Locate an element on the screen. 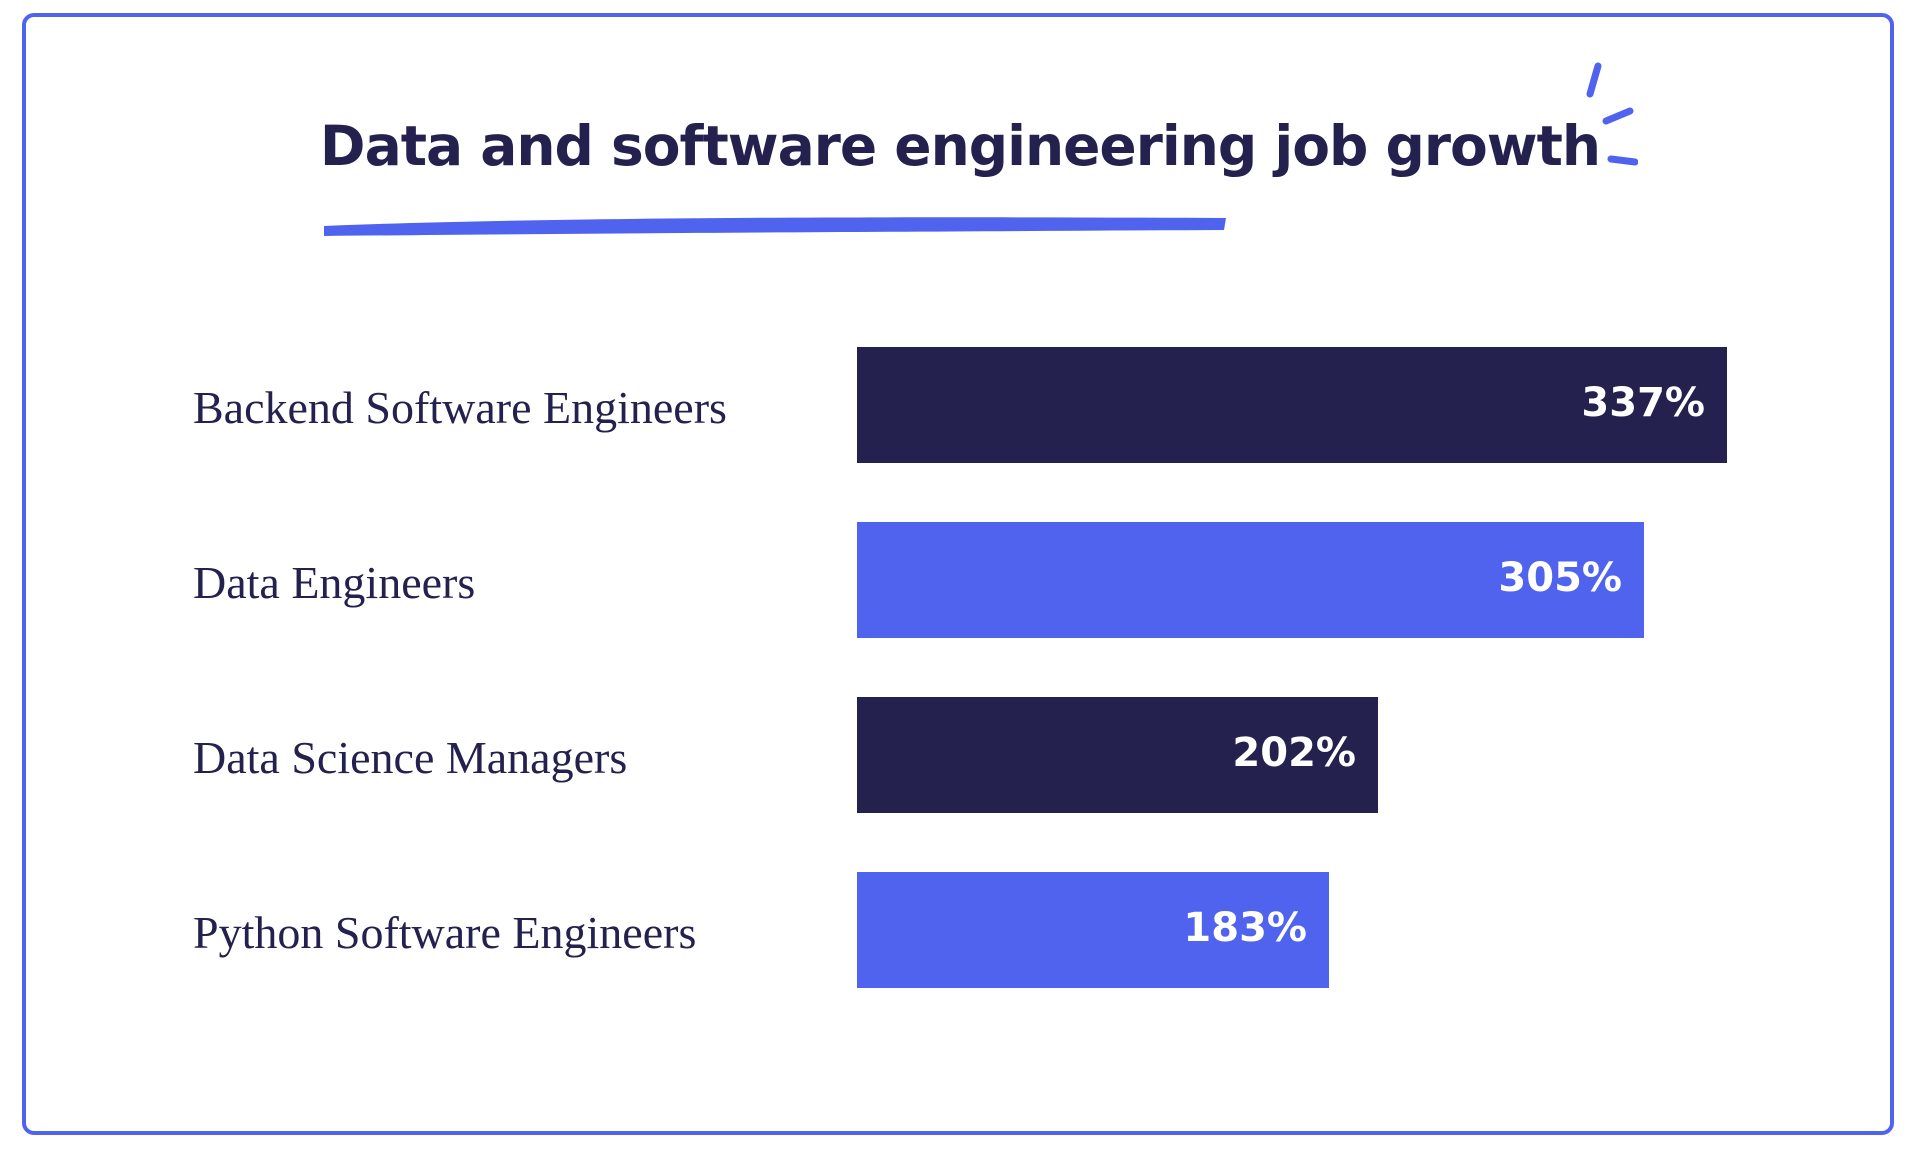 Image resolution: width=1920 pixels, height=1168 pixels. category-label: Backend Software Engineers is located at coordinates (460, 407).